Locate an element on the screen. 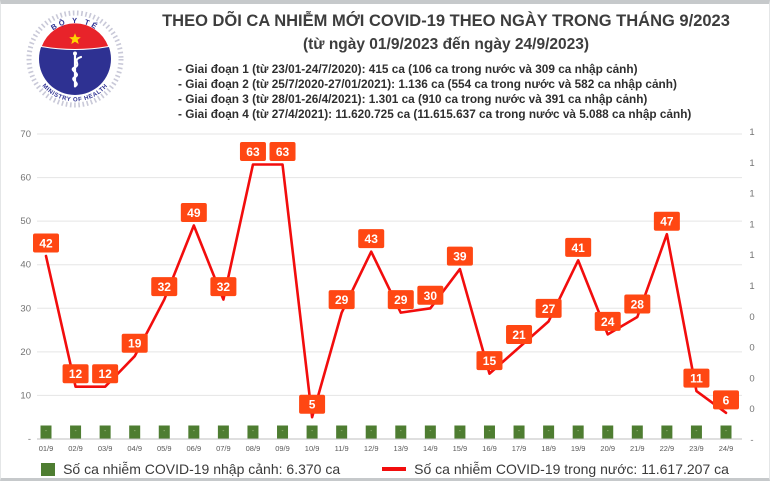 This screenshot has width=770, height=481. left-axis-tick: 20 is located at coordinates (25, 352).